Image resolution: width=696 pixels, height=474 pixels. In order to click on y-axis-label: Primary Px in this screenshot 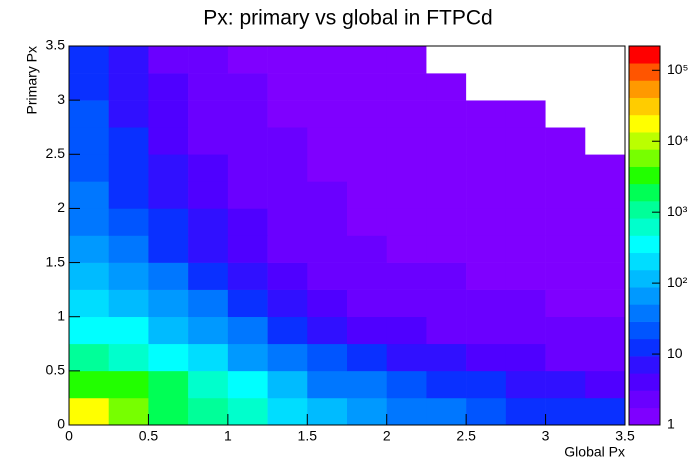, I will do `click(32, 80)`.